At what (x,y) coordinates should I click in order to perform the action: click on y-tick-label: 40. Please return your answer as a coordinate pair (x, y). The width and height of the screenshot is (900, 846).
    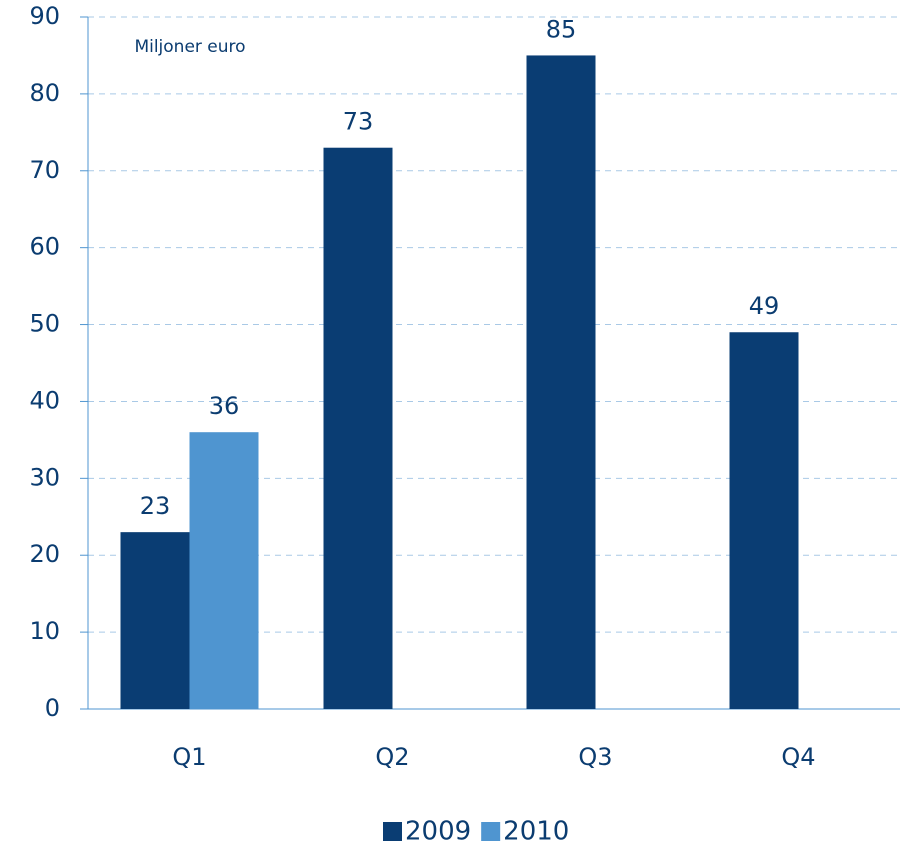
    Looking at the image, I should click on (44, 400).